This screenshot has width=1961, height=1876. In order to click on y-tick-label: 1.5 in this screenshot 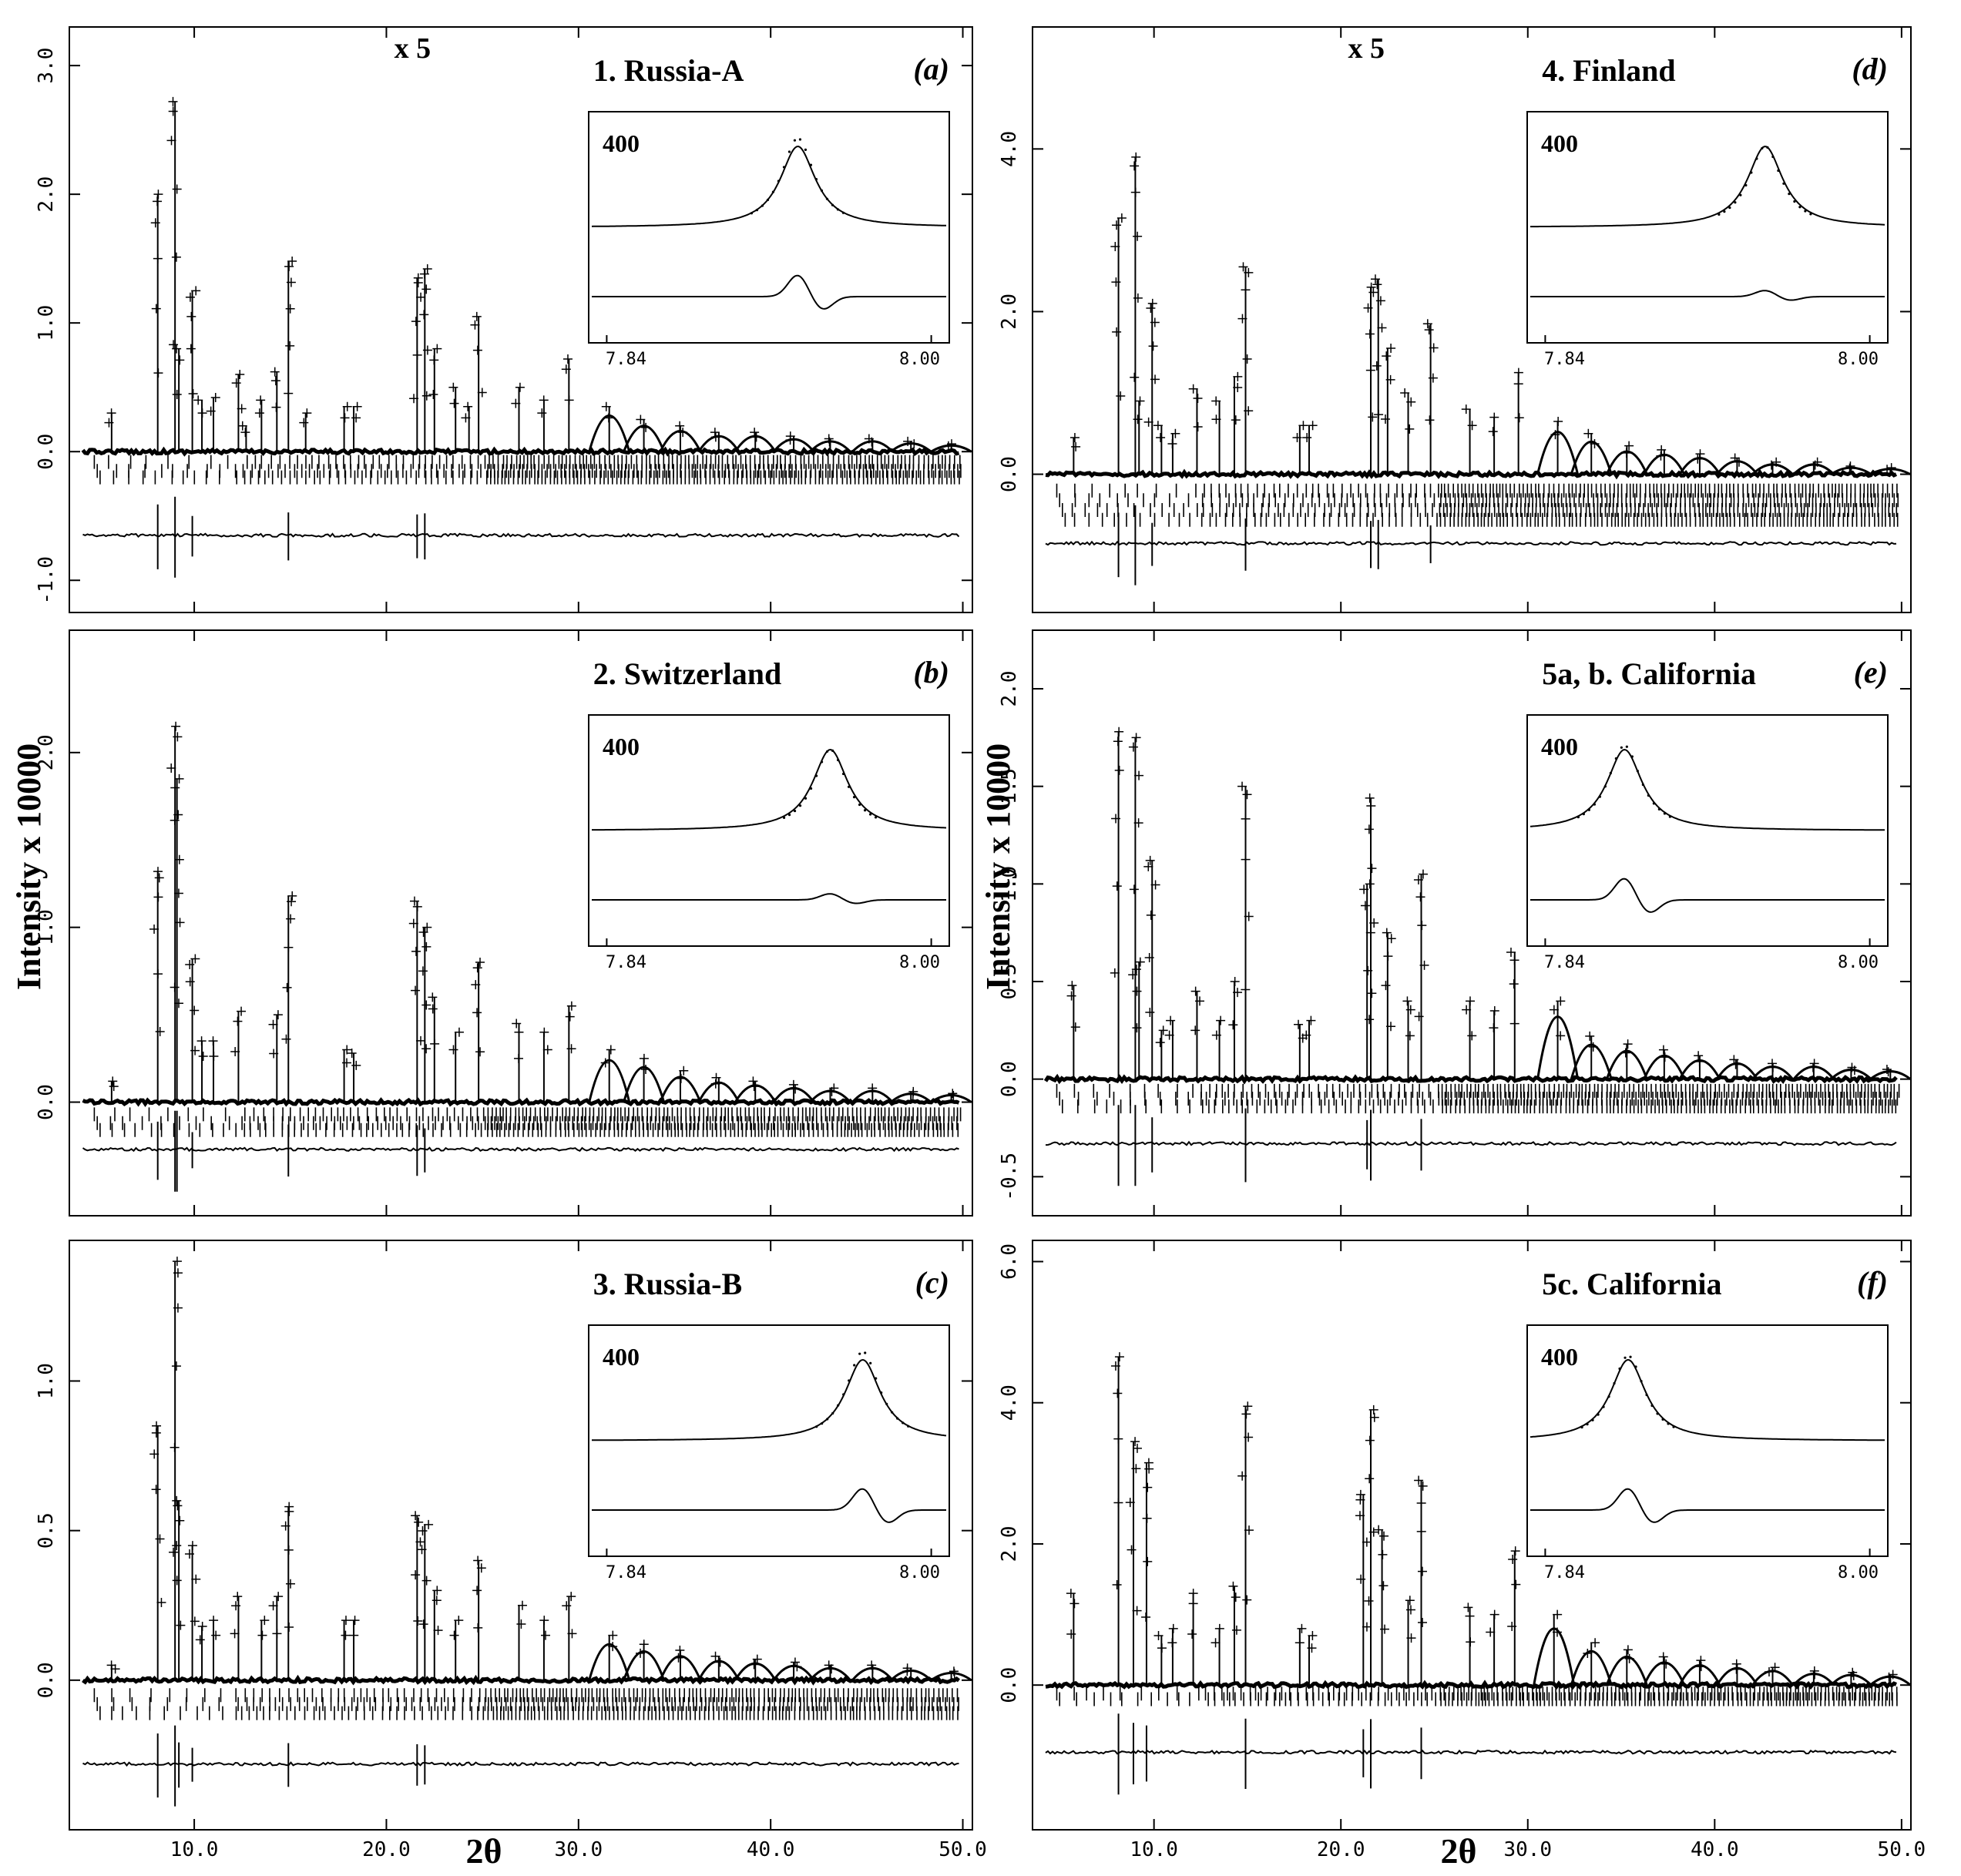, I will do `click(1009, 786)`.